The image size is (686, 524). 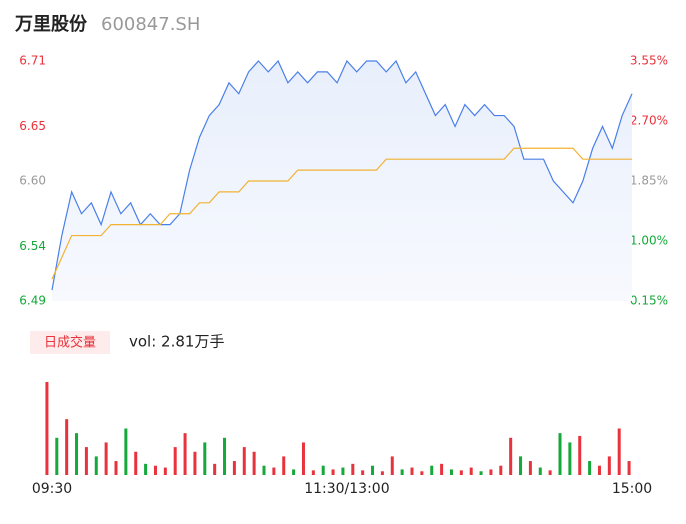 I want to click on y2-tick-label: 1.00%, so click(x=649, y=241).